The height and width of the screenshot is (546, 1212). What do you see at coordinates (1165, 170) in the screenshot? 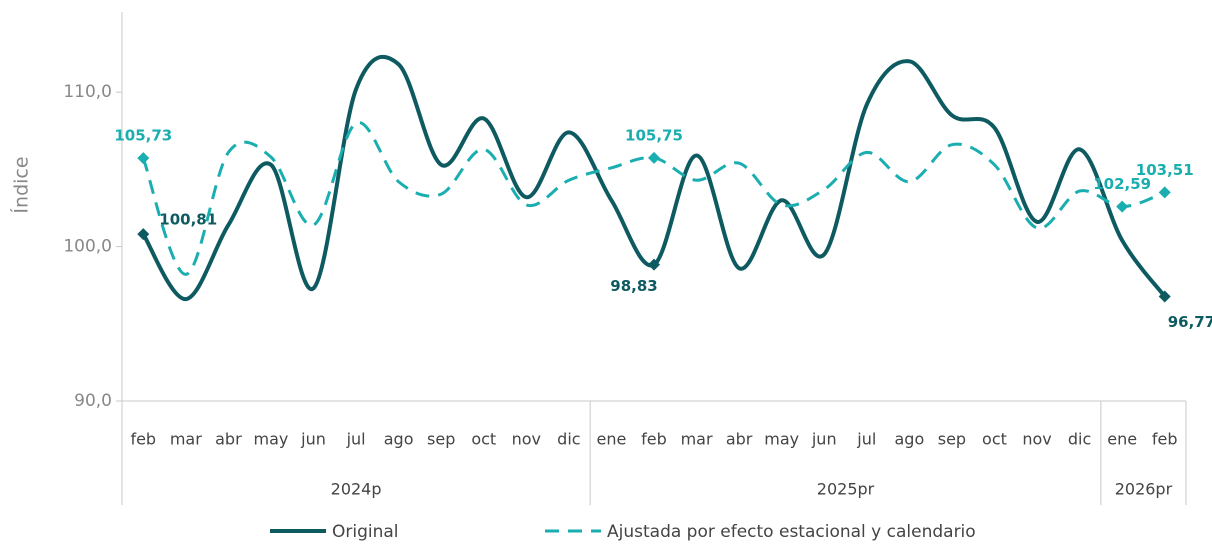
I see `data-label: 103,51` at bounding box center [1165, 170].